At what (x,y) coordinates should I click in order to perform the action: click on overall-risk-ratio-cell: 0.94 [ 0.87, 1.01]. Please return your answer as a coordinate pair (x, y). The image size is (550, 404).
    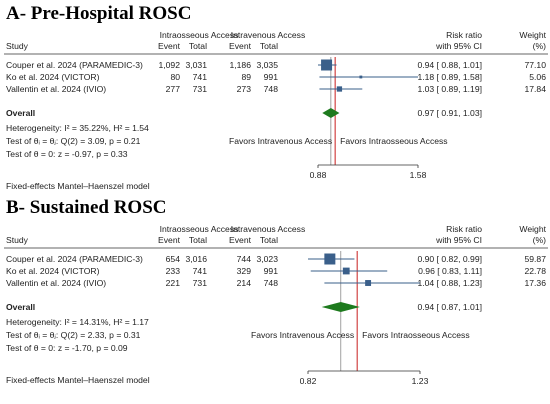
    Looking at the image, I should click on (449, 307).